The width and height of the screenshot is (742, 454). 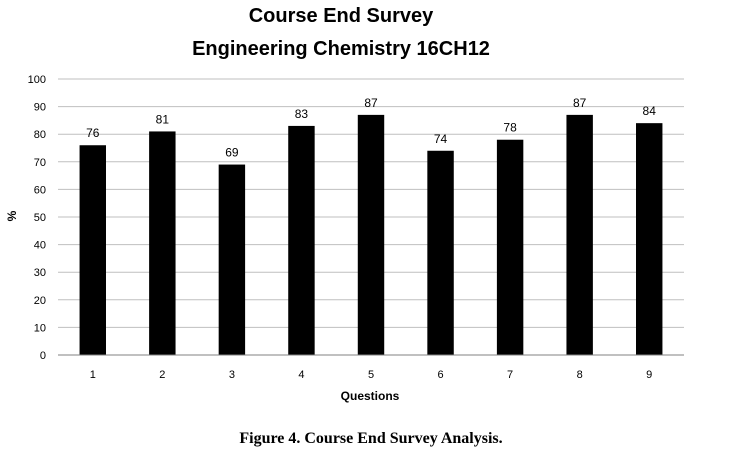 What do you see at coordinates (163, 119) in the screenshot?
I see `data-label: 81` at bounding box center [163, 119].